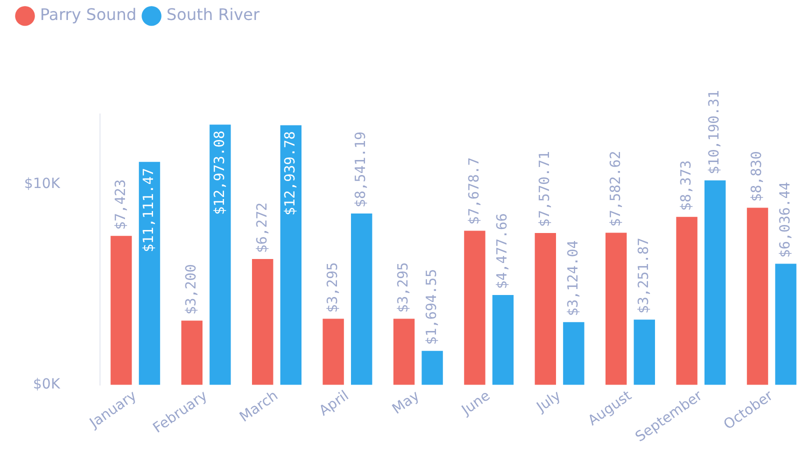  I want to click on data-label: $1,694.55, so click(432, 306).